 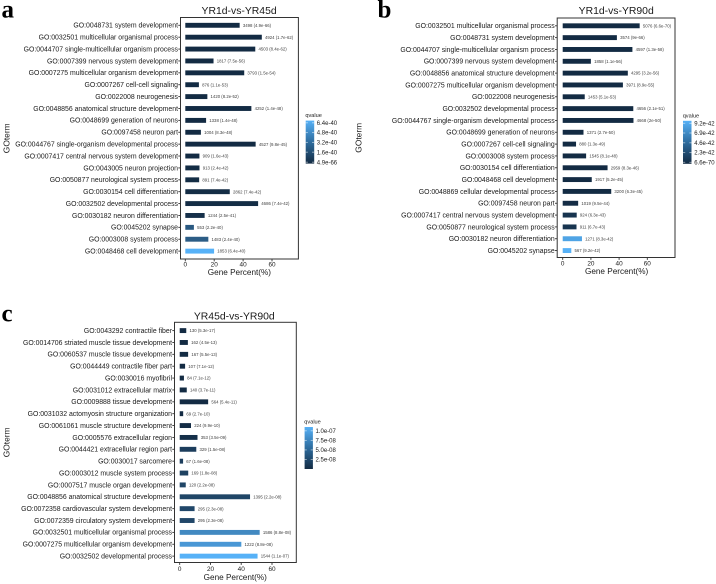 What do you see at coordinates (704, 163) in the screenshot?
I see `svg-text: 6.6e-70` at bounding box center [704, 163].